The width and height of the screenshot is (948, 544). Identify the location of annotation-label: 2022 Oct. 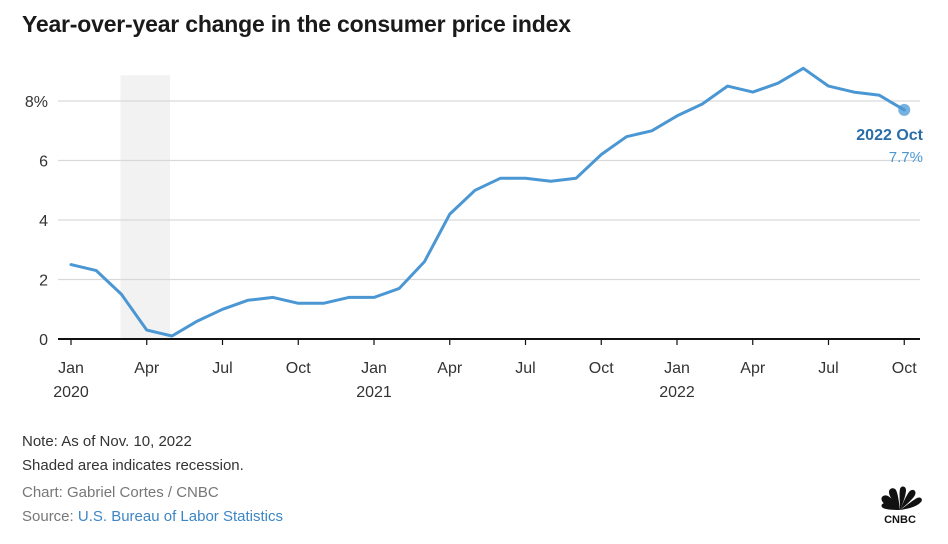
(889, 135).